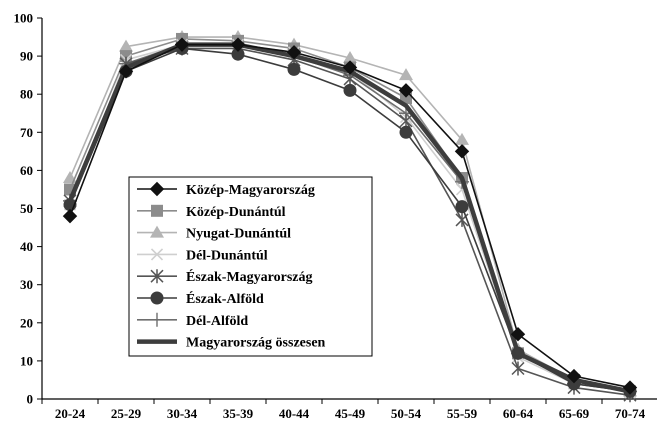 The width and height of the screenshot is (657, 424). What do you see at coordinates (26, 208) in the screenshot?
I see `y-tick-label: 50` at bounding box center [26, 208].